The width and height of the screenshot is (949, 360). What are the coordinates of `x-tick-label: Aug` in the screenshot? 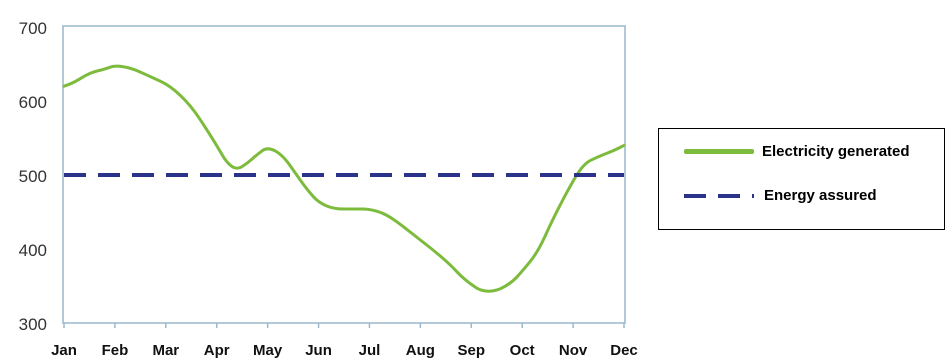 It's located at (420, 350).